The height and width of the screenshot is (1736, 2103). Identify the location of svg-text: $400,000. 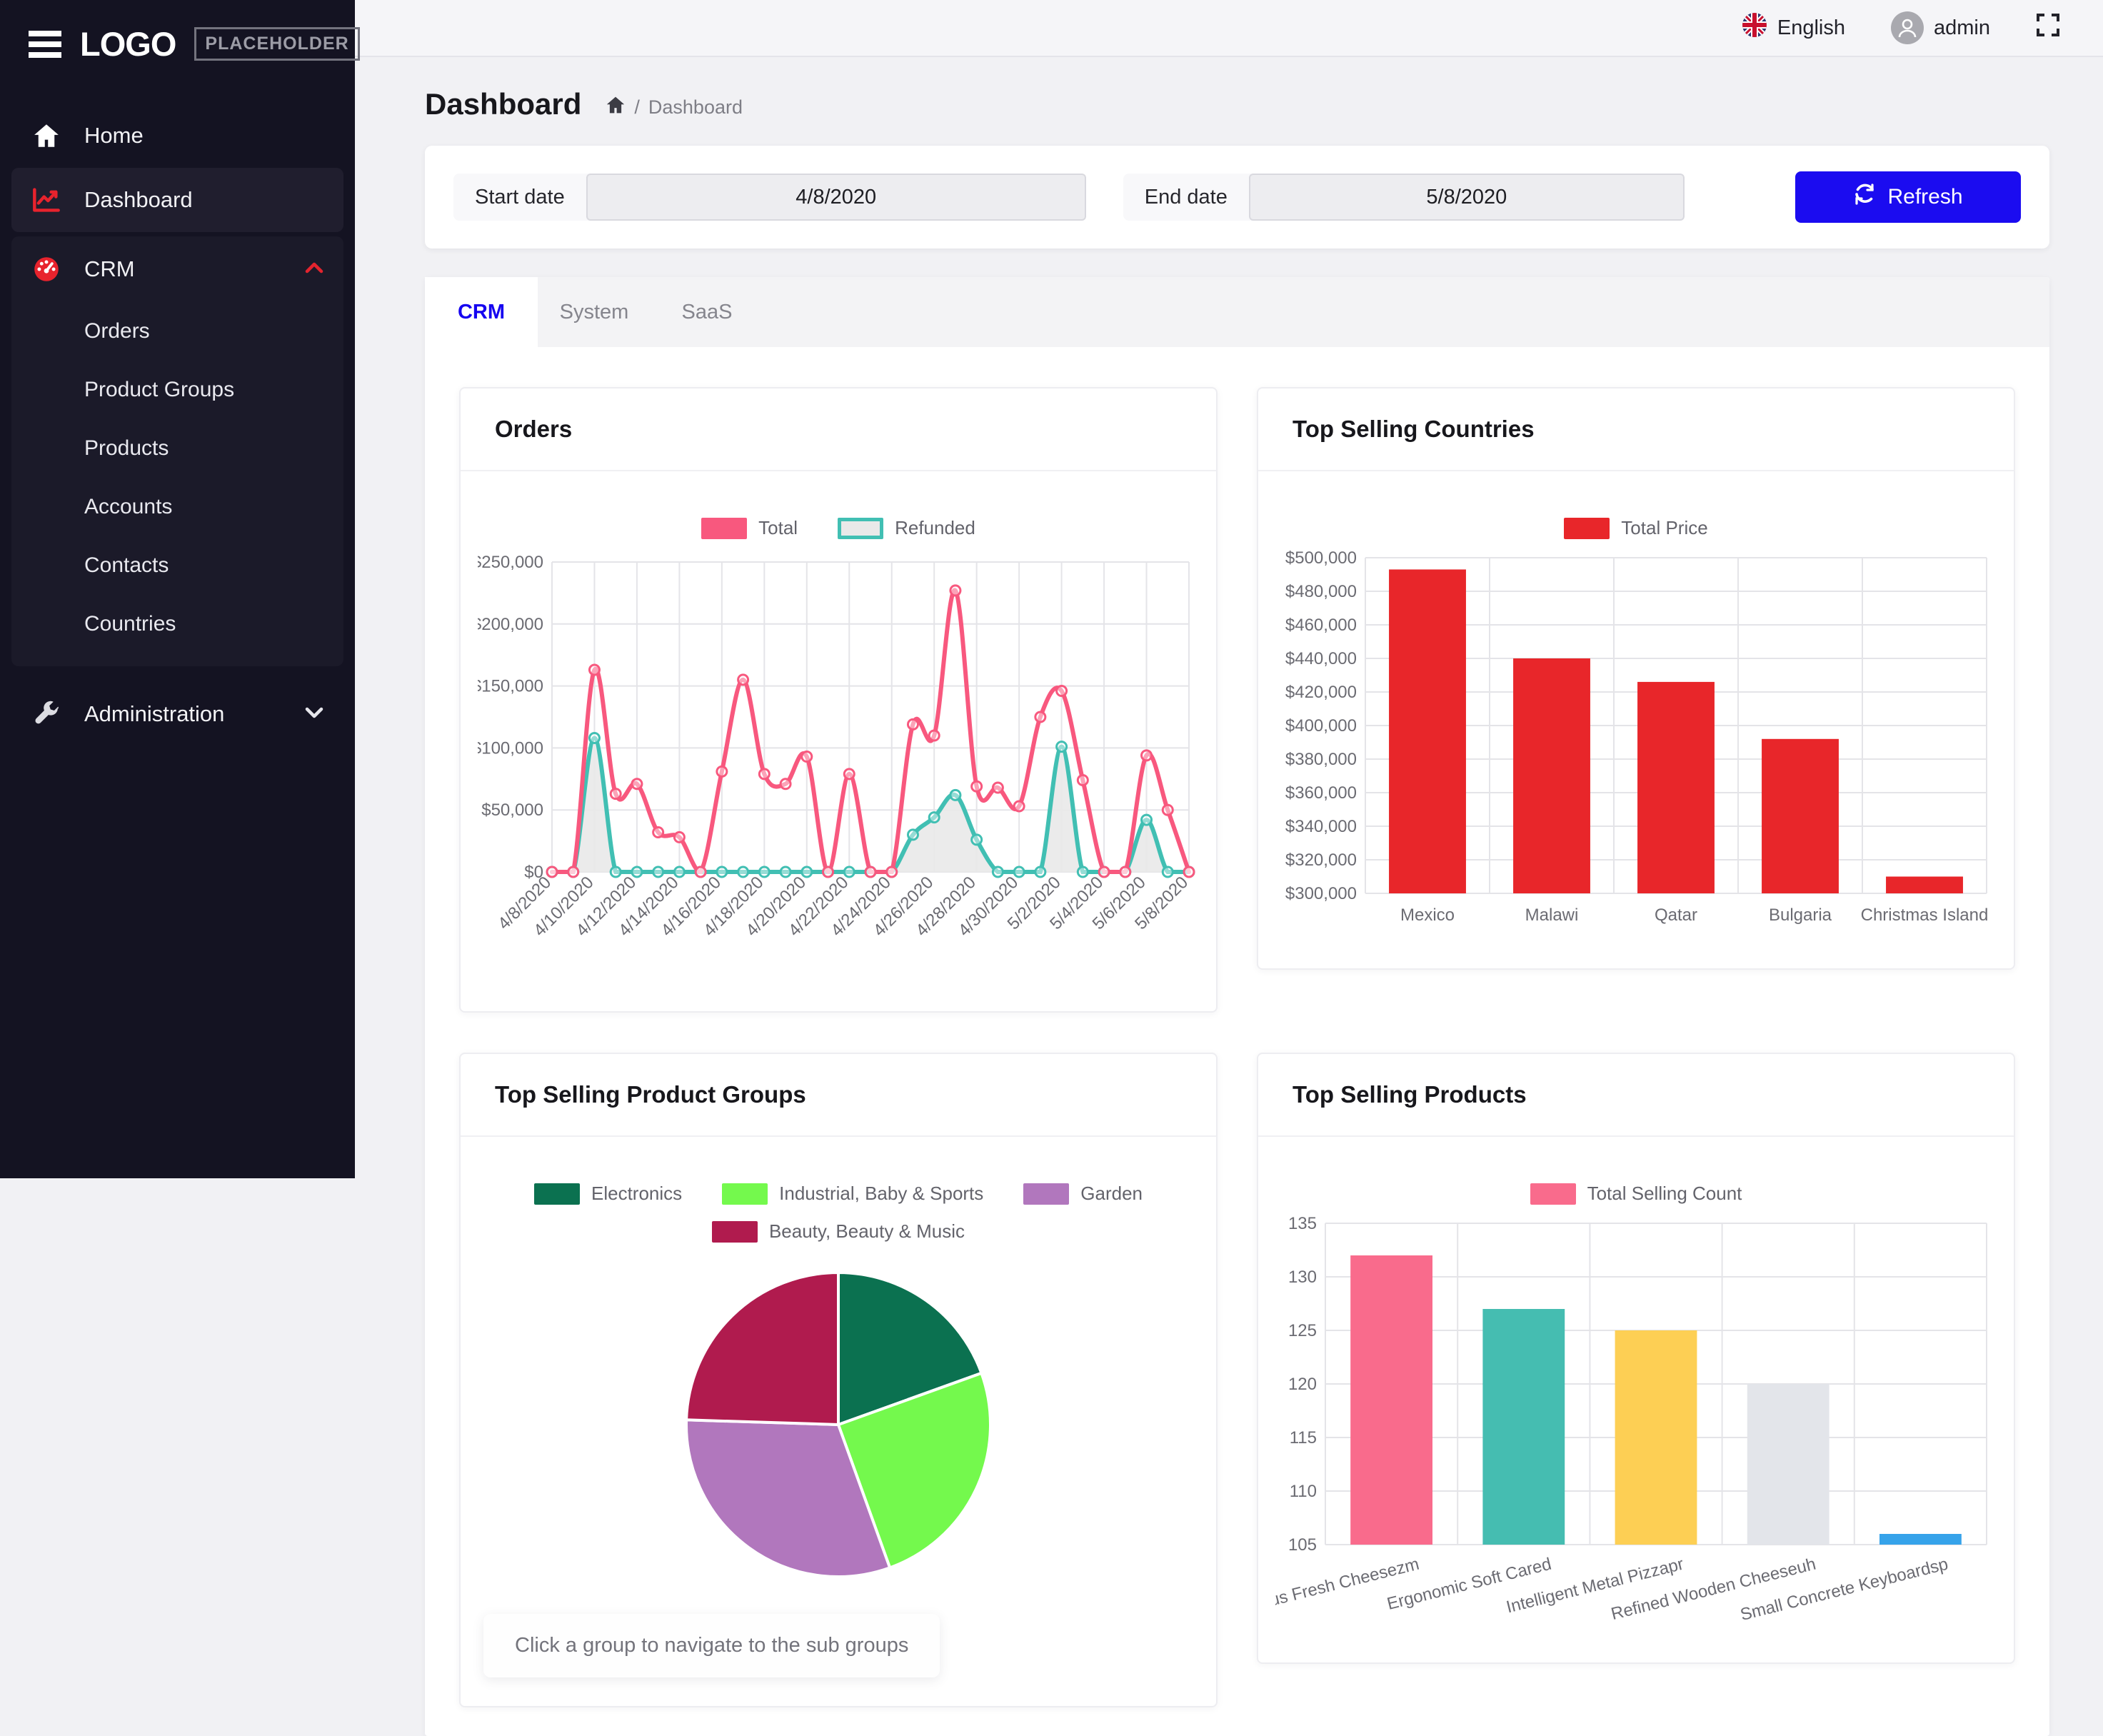
(1321, 726).